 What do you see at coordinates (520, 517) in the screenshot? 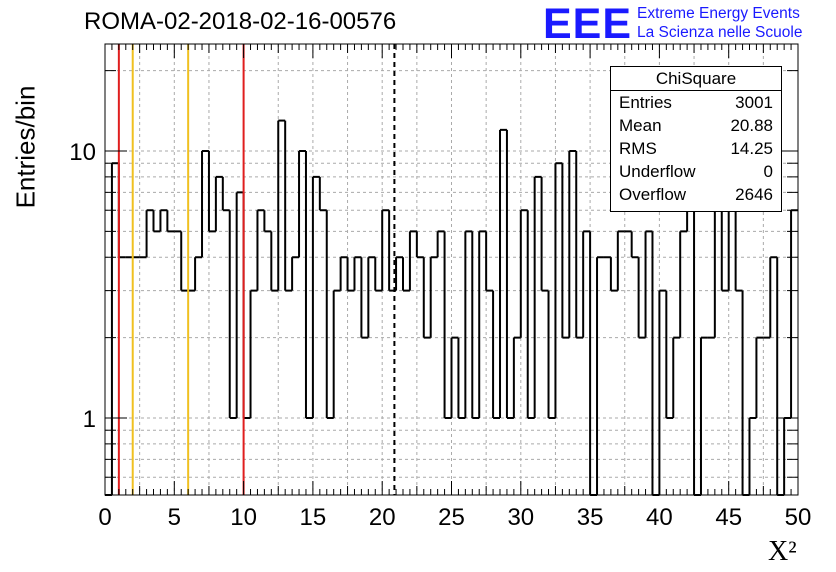
I see `x-tick-label: 30` at bounding box center [520, 517].